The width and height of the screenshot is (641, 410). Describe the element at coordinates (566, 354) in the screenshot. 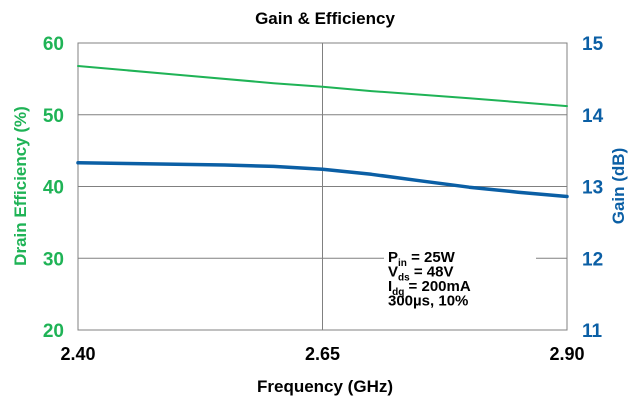

I see `x-tick-label: 2.90` at that location.